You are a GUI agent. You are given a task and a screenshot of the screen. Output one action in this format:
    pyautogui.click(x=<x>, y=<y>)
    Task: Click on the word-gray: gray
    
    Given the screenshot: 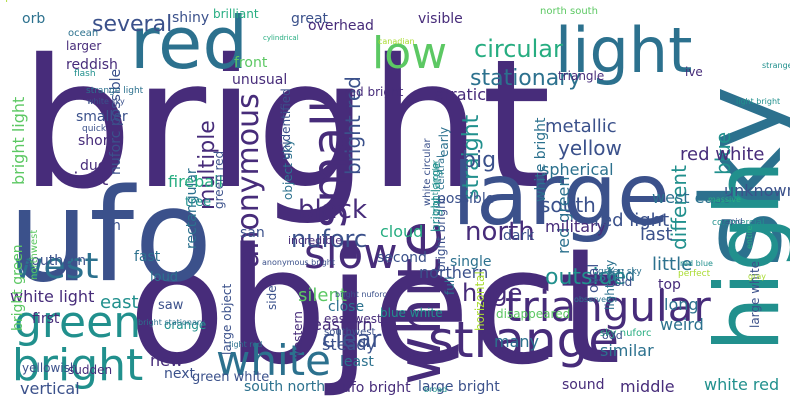 What is the action you would take?
    pyautogui.click(x=757, y=276)
    